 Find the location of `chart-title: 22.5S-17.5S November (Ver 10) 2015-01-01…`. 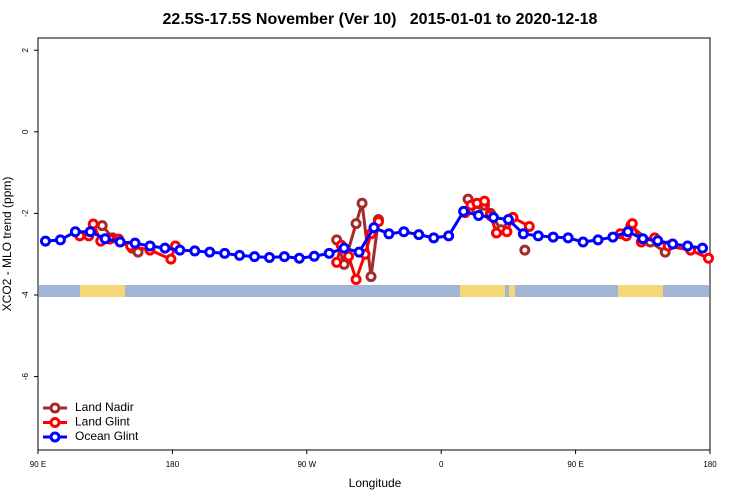

chart-title: 22.5S-17.5S November (Ver 10) 2015-01-01… is located at coordinates (380, 19).